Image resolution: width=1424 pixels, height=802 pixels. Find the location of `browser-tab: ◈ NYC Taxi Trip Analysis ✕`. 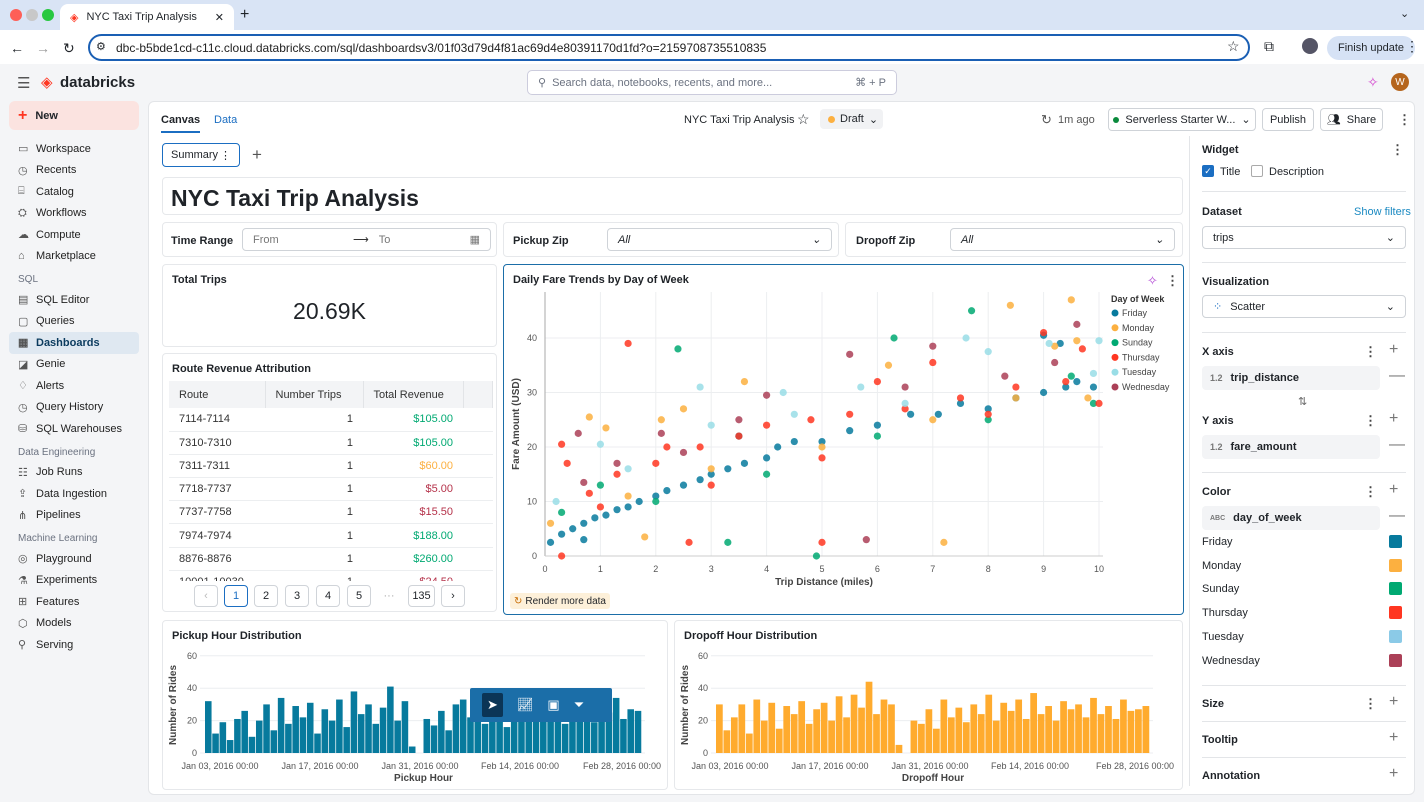

browser-tab: ◈ NYC Taxi Trip Analysis ✕ is located at coordinates (147, 17).